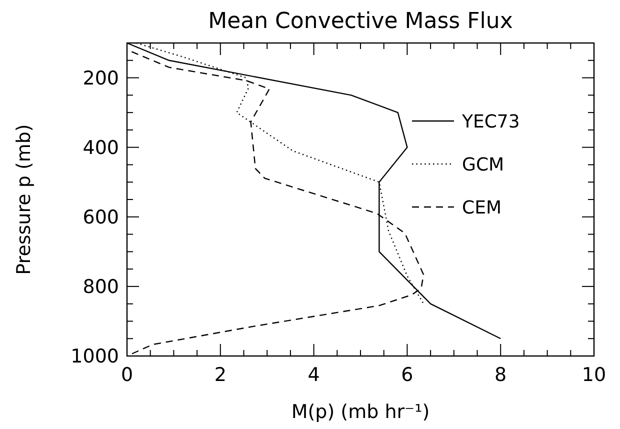  Describe the element at coordinates (220, 375) in the screenshot. I see `x-tick-label: 2` at that location.